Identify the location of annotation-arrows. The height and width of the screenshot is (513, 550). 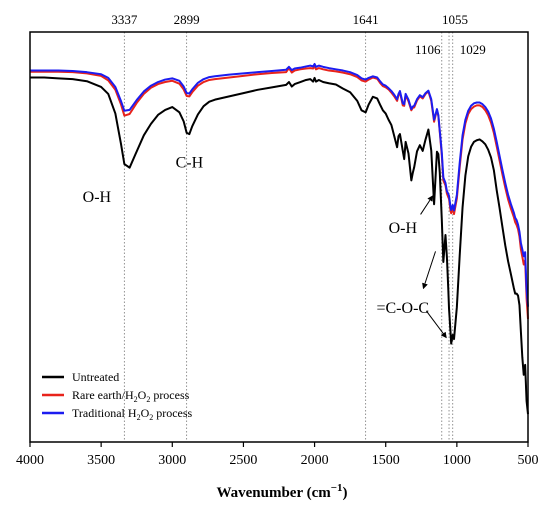
(433, 267).